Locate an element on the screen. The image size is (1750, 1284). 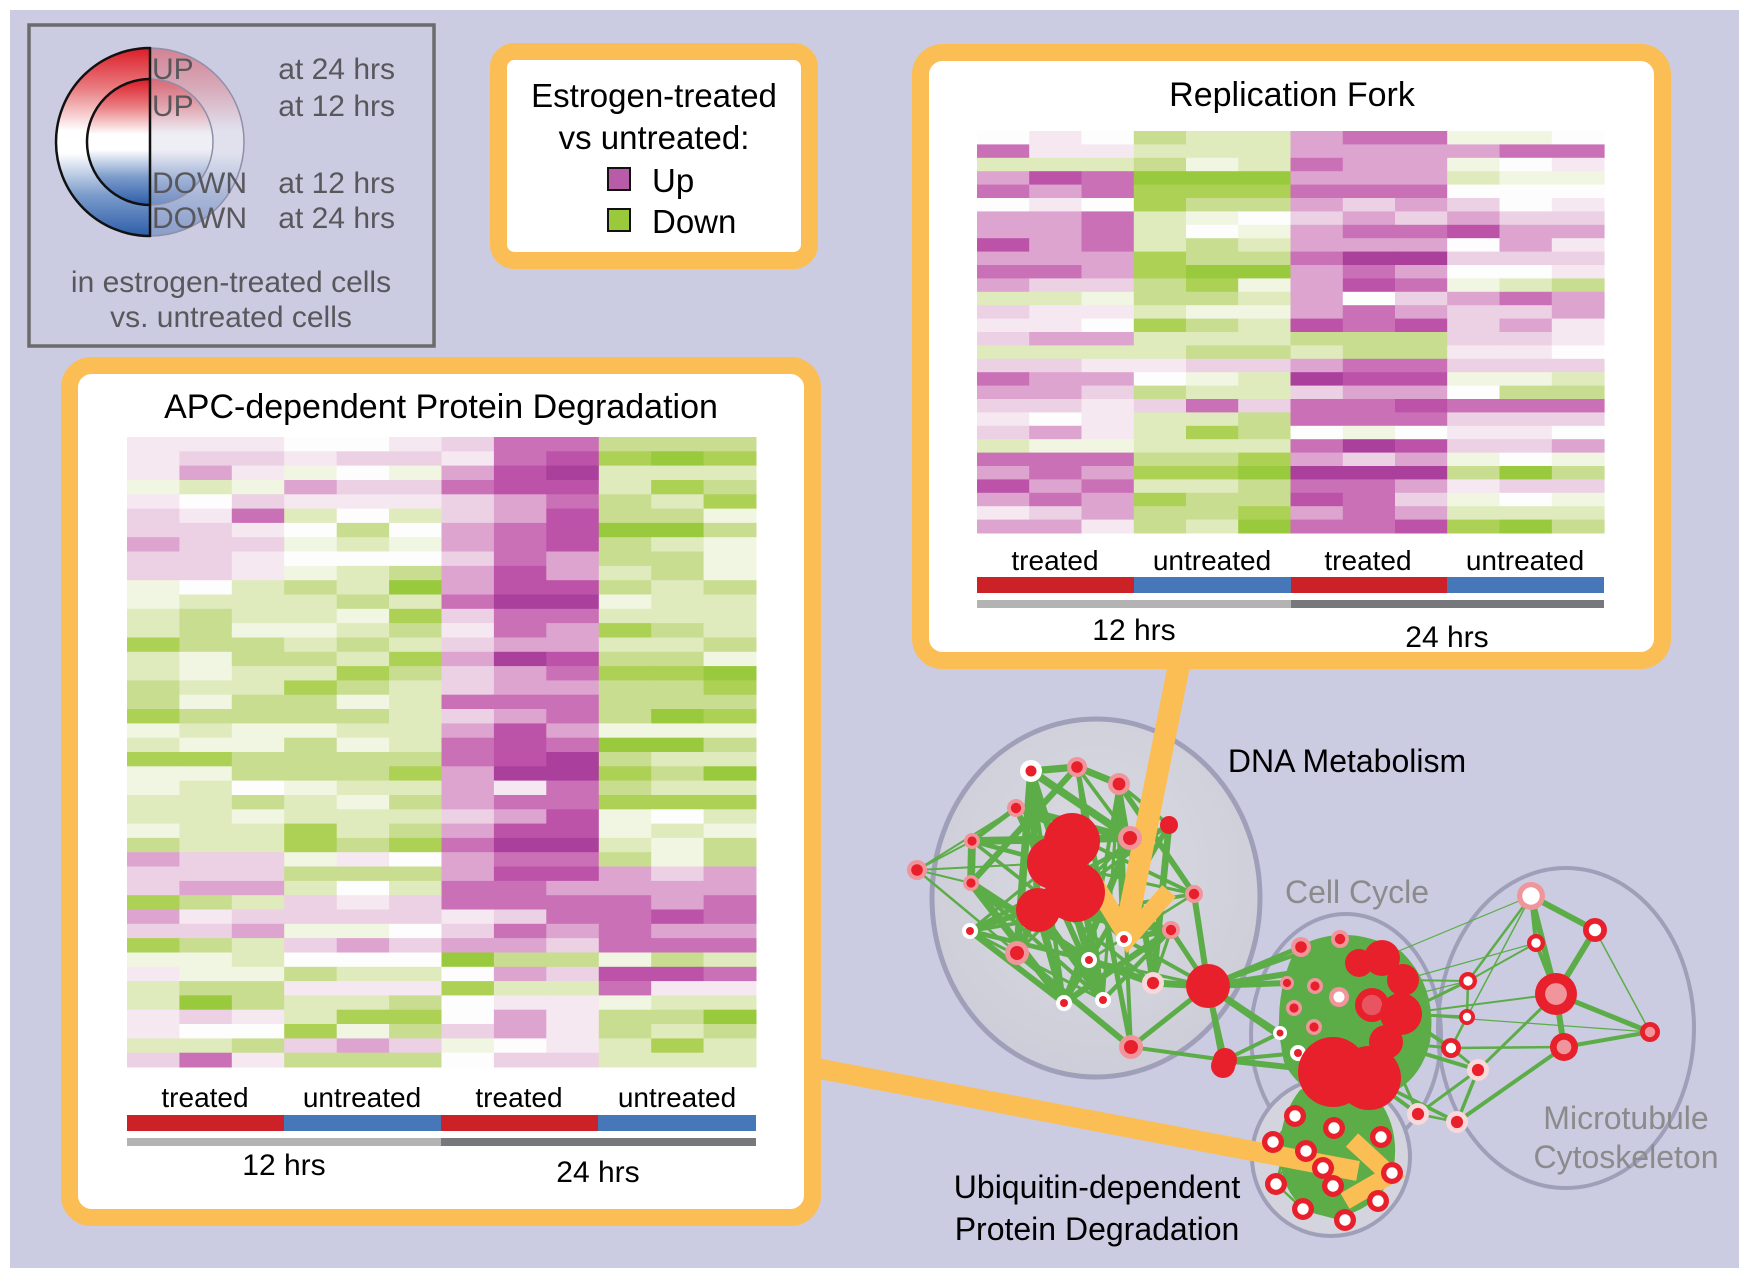
svg-text: Up is located at coordinates (673, 180).